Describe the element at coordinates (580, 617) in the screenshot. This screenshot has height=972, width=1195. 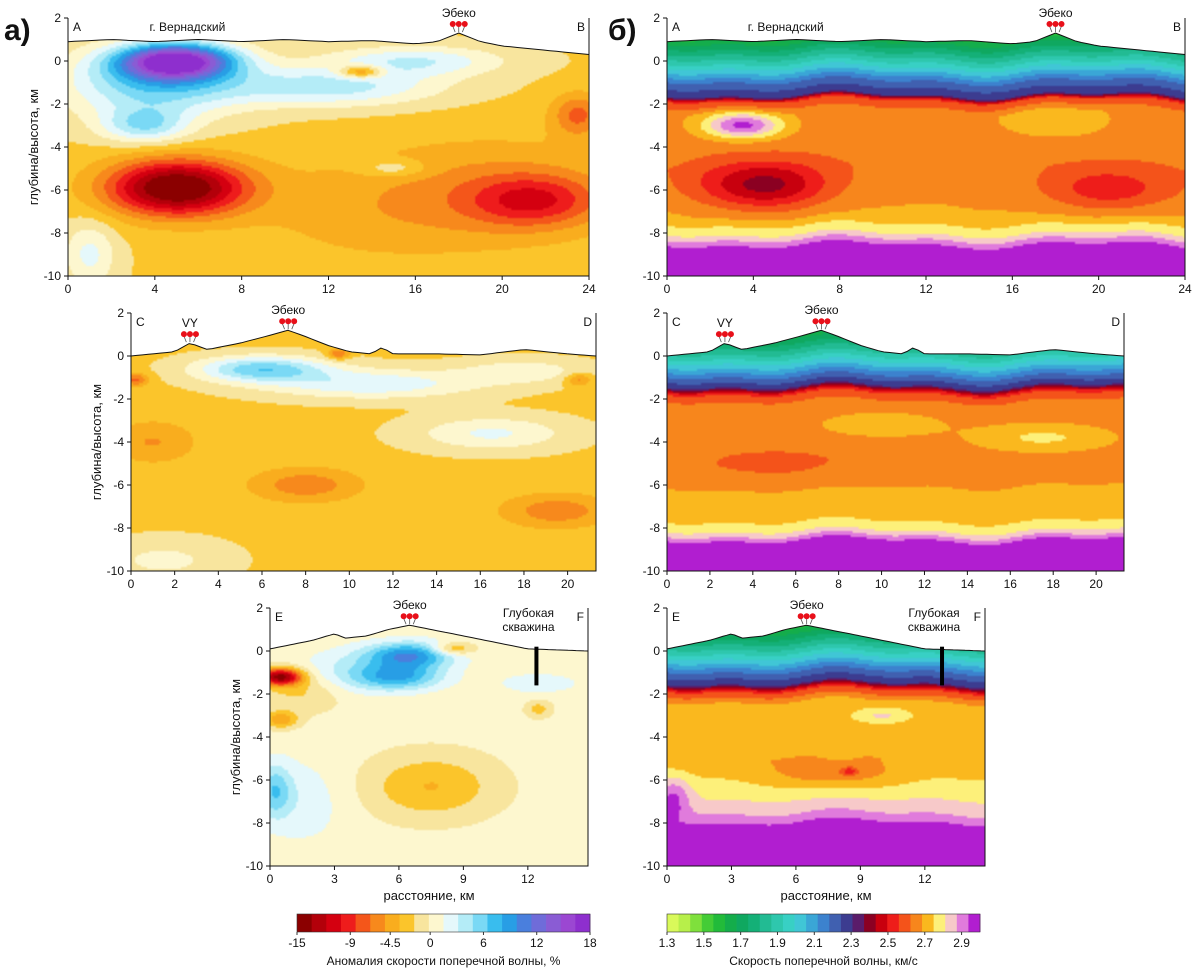
I see `corner-label-end: F` at that location.